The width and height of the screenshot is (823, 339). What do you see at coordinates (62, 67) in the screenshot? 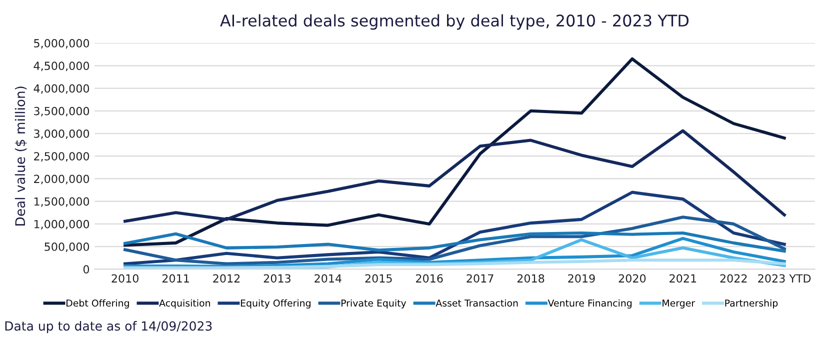
I see `y-tick-label: 4,500,000` at bounding box center [62, 67].